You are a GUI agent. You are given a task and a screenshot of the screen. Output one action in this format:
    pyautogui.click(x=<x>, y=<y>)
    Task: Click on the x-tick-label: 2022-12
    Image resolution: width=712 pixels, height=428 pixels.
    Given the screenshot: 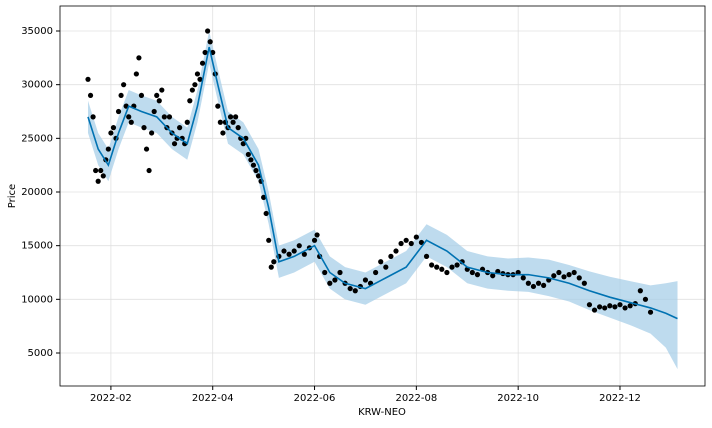 What is the action you would take?
    pyautogui.click(x=620, y=398)
    